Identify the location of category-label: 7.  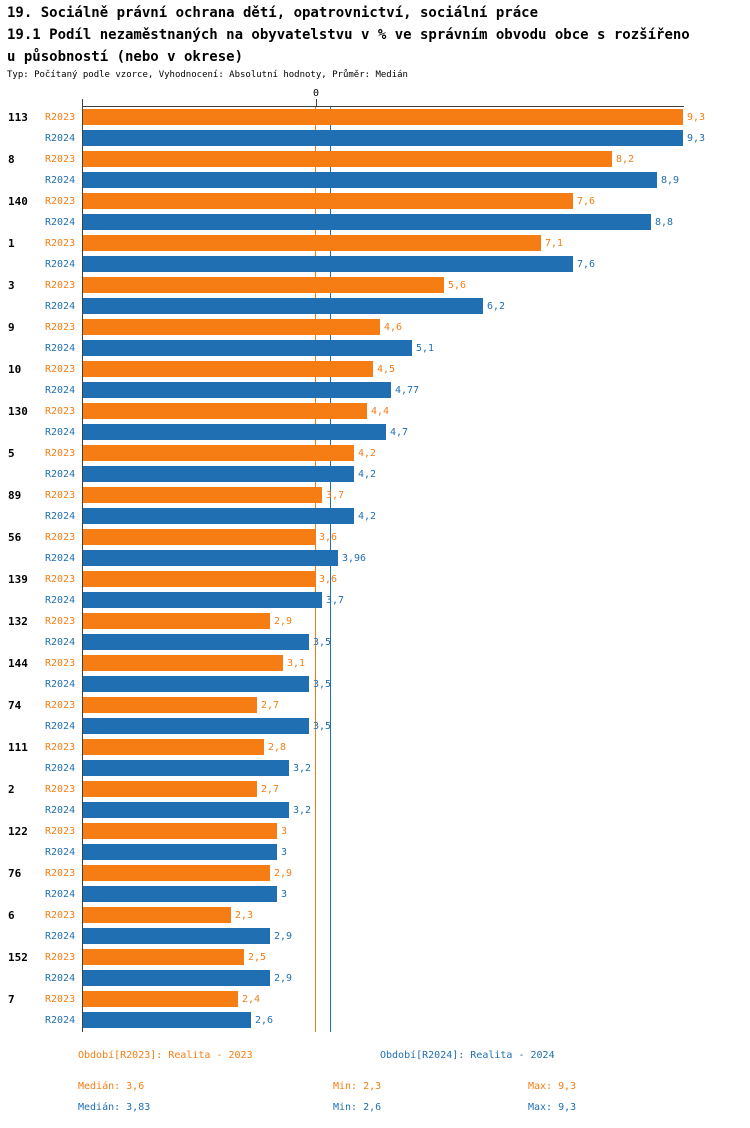
(11, 999).